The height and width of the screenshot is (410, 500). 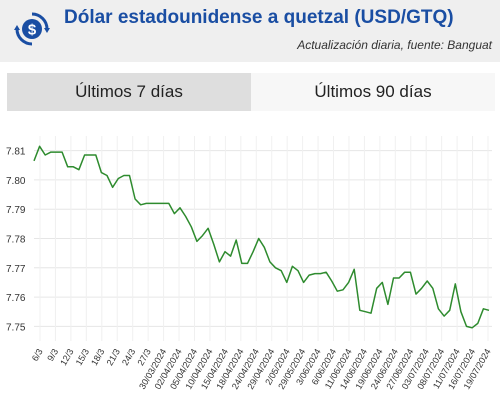 What do you see at coordinates (16, 152) in the screenshot?
I see `y-tick-label: 7.81` at bounding box center [16, 152].